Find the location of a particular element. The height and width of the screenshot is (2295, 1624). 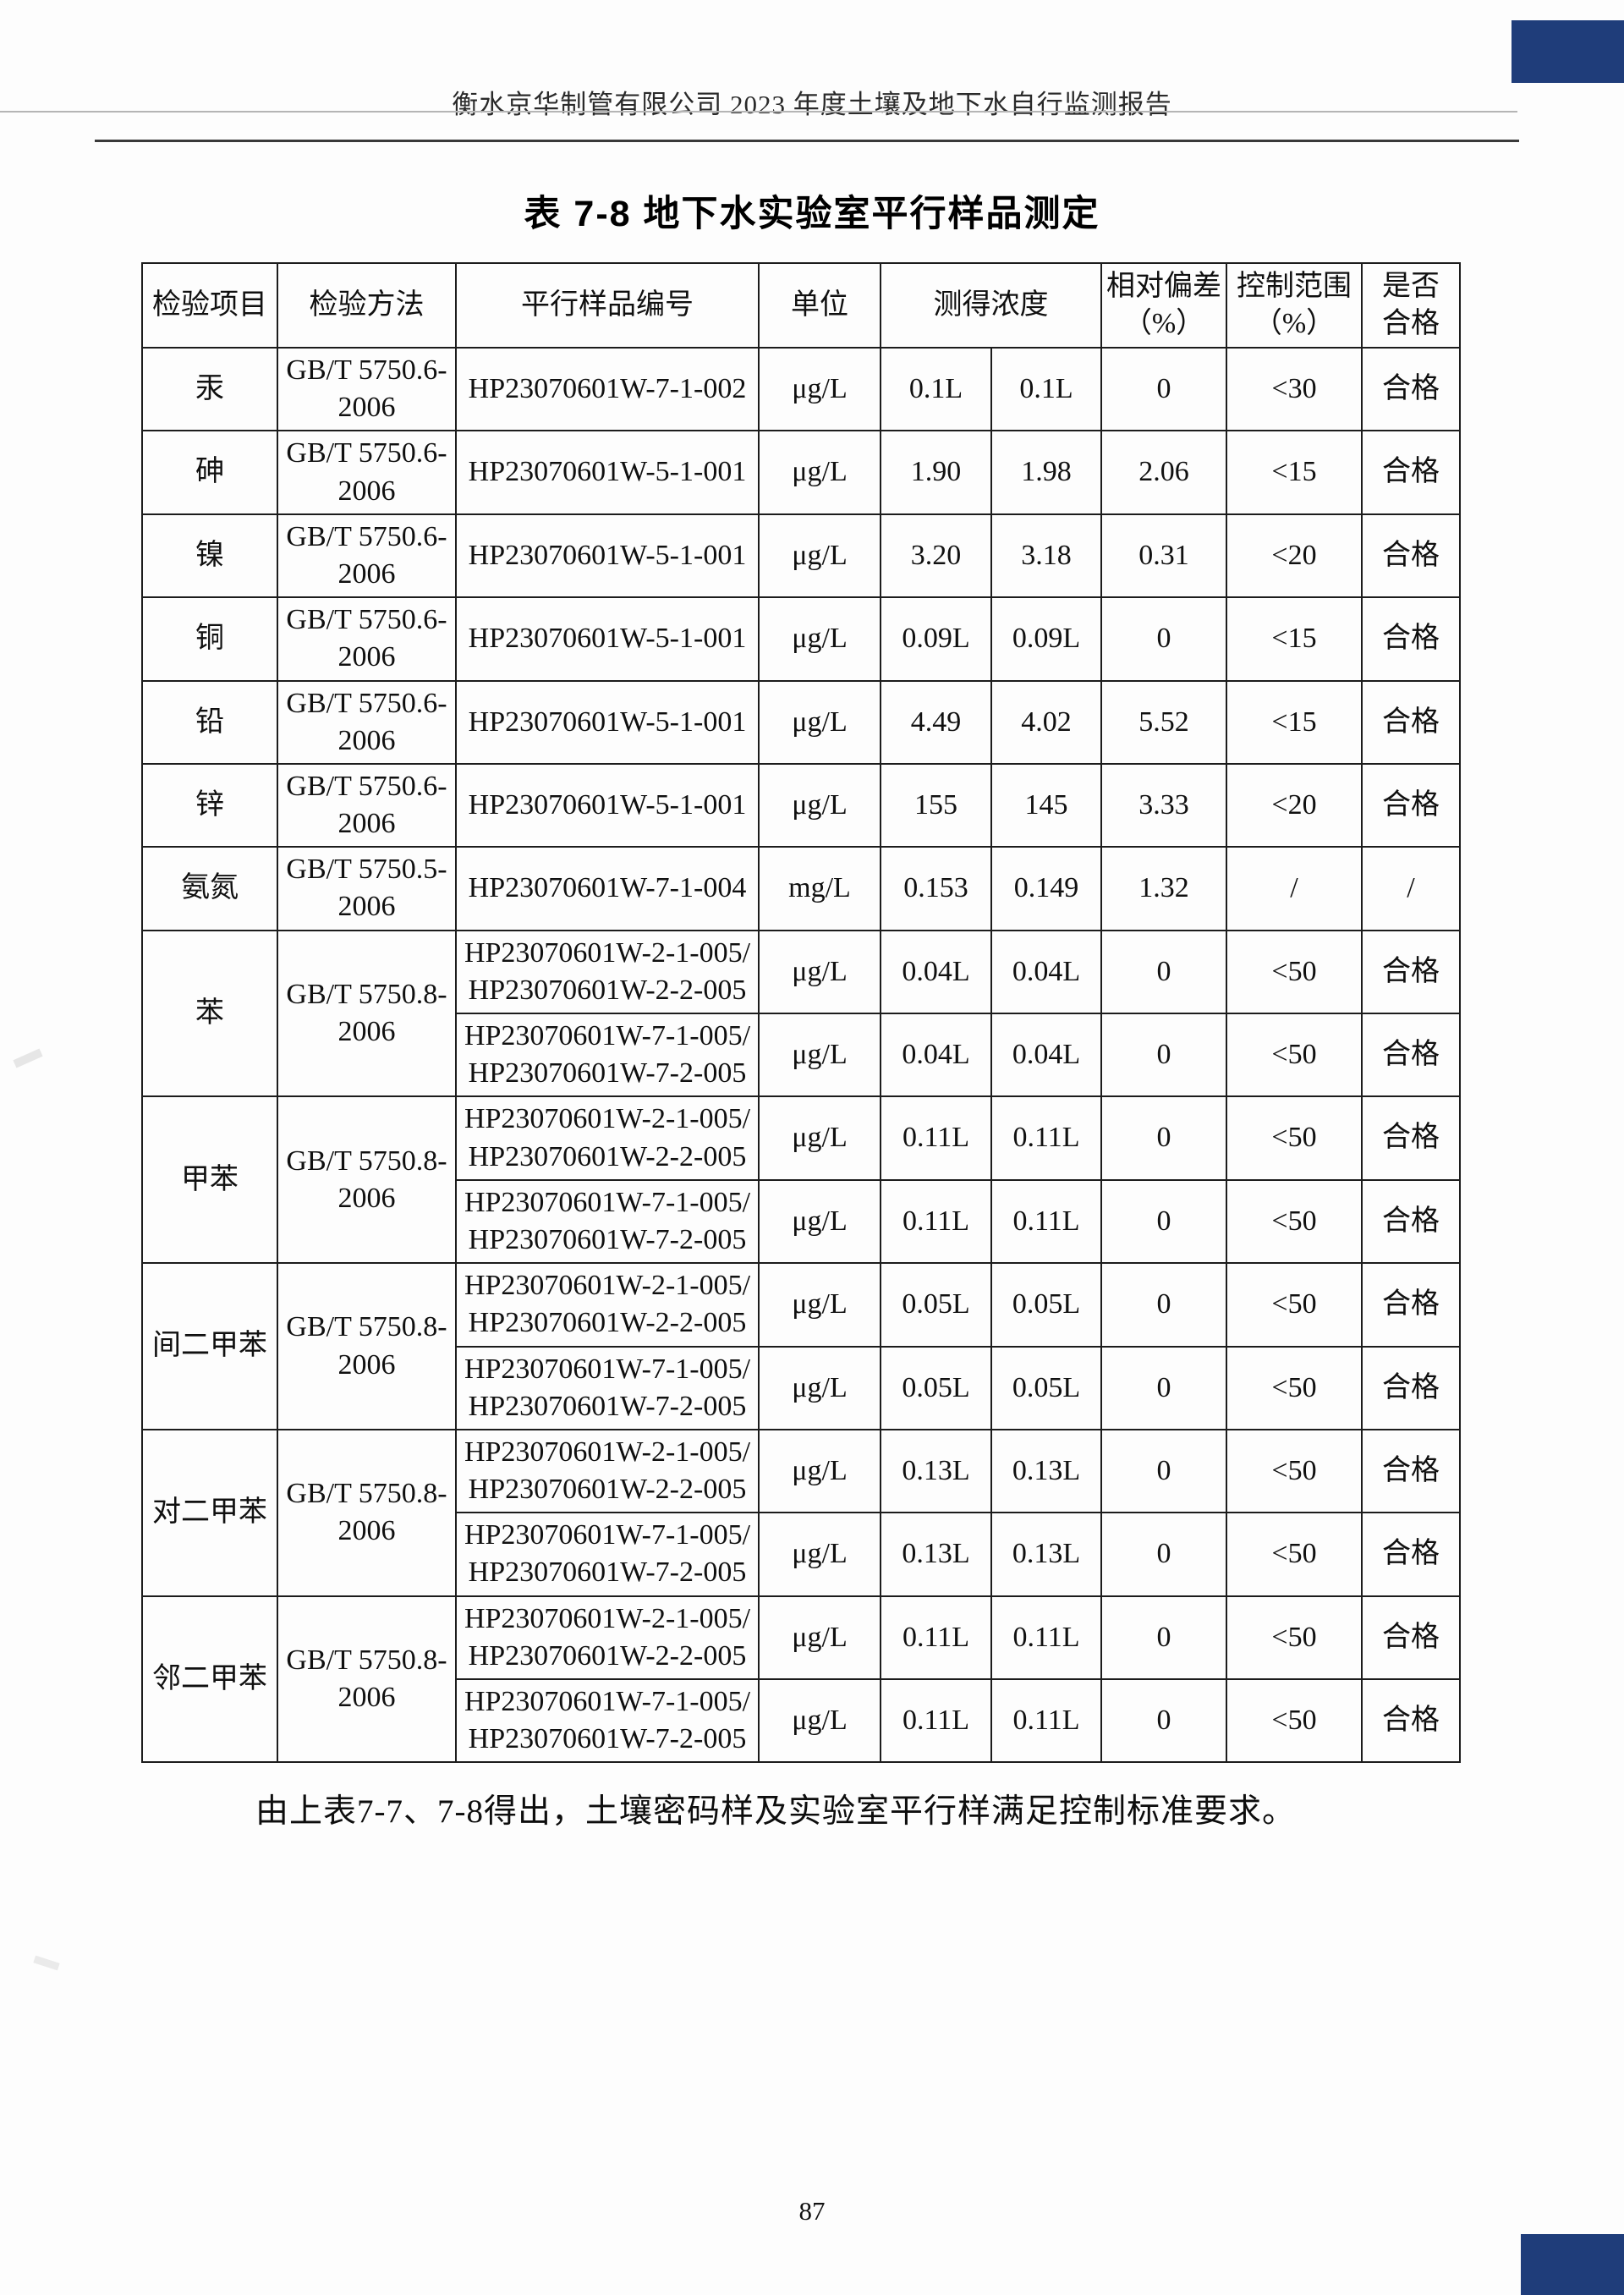

cell-item: 铜 is located at coordinates (210, 639).